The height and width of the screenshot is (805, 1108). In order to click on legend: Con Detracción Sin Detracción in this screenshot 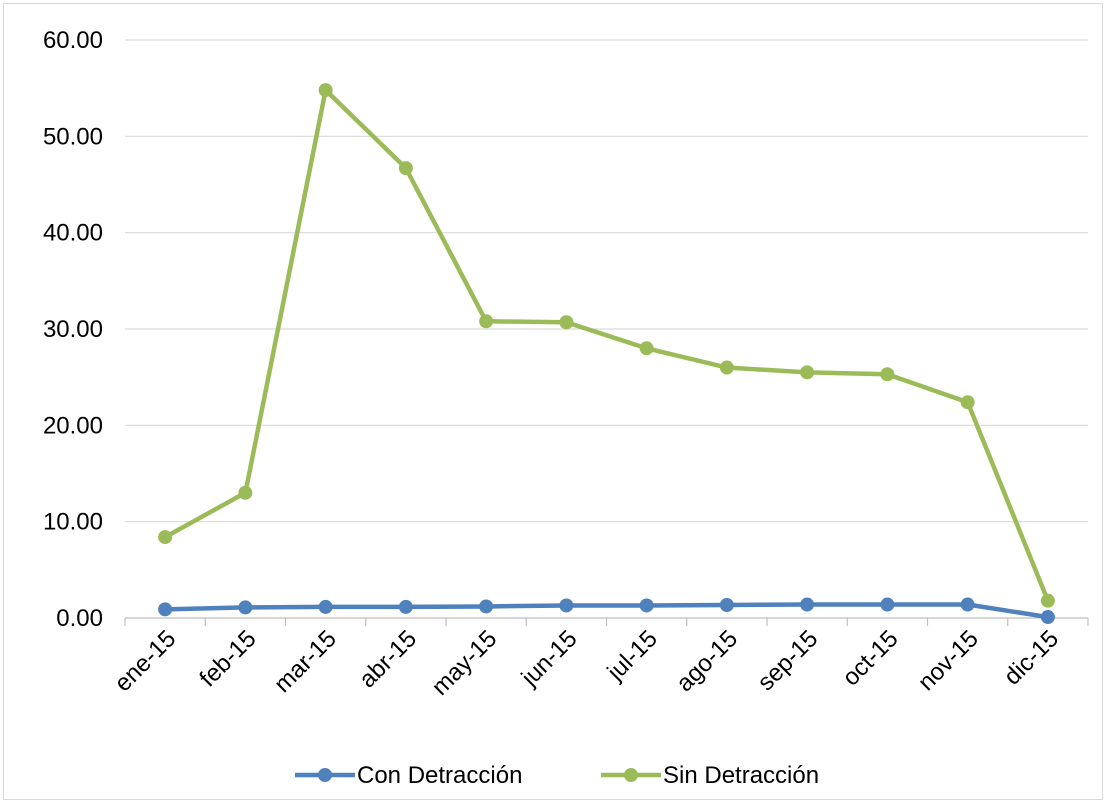, I will do `click(557, 775)`.